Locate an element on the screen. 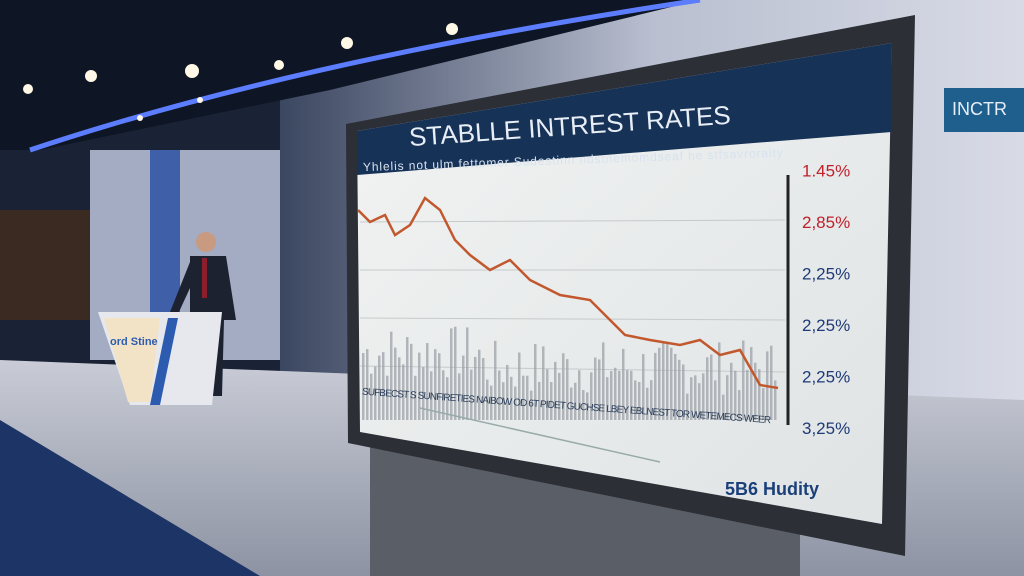 This screenshot has height=576, width=1024. floor-carpet is located at coordinates (130, 498).